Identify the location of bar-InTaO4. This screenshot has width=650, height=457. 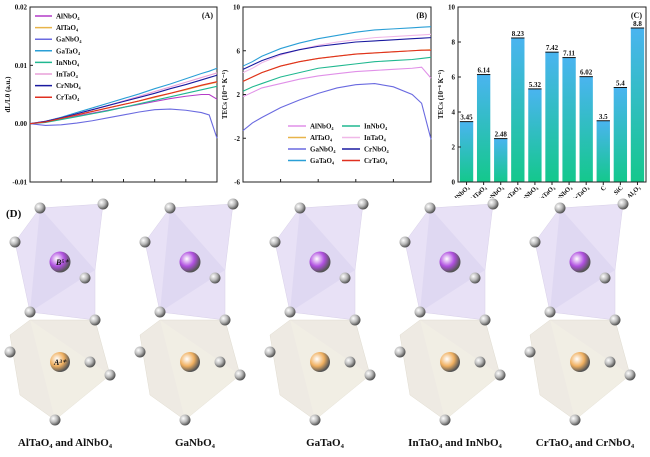
(552, 117).